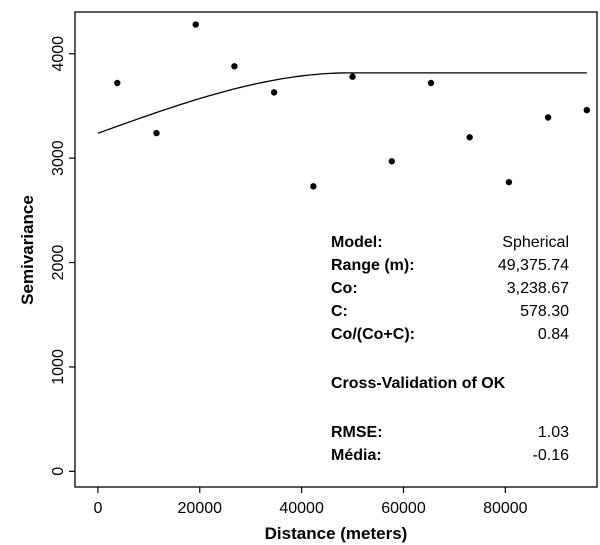 The image size is (600, 545). I want to click on nugget-key: Co:, so click(344, 288).